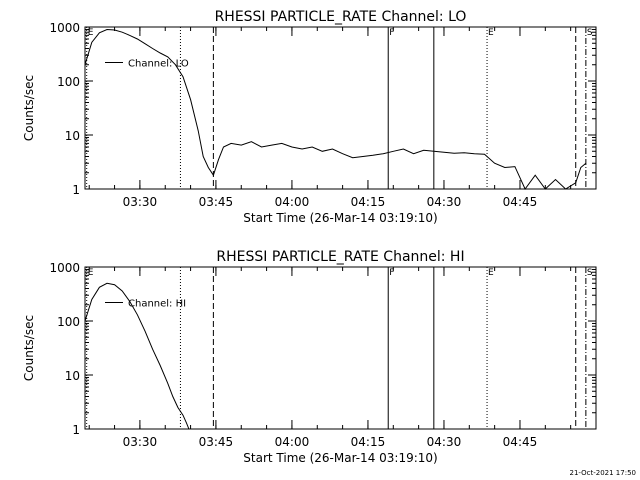 The height and width of the screenshot is (480, 640). Describe the element at coordinates (157, 304) in the screenshot. I see `legend-label: Channel: HI` at that location.